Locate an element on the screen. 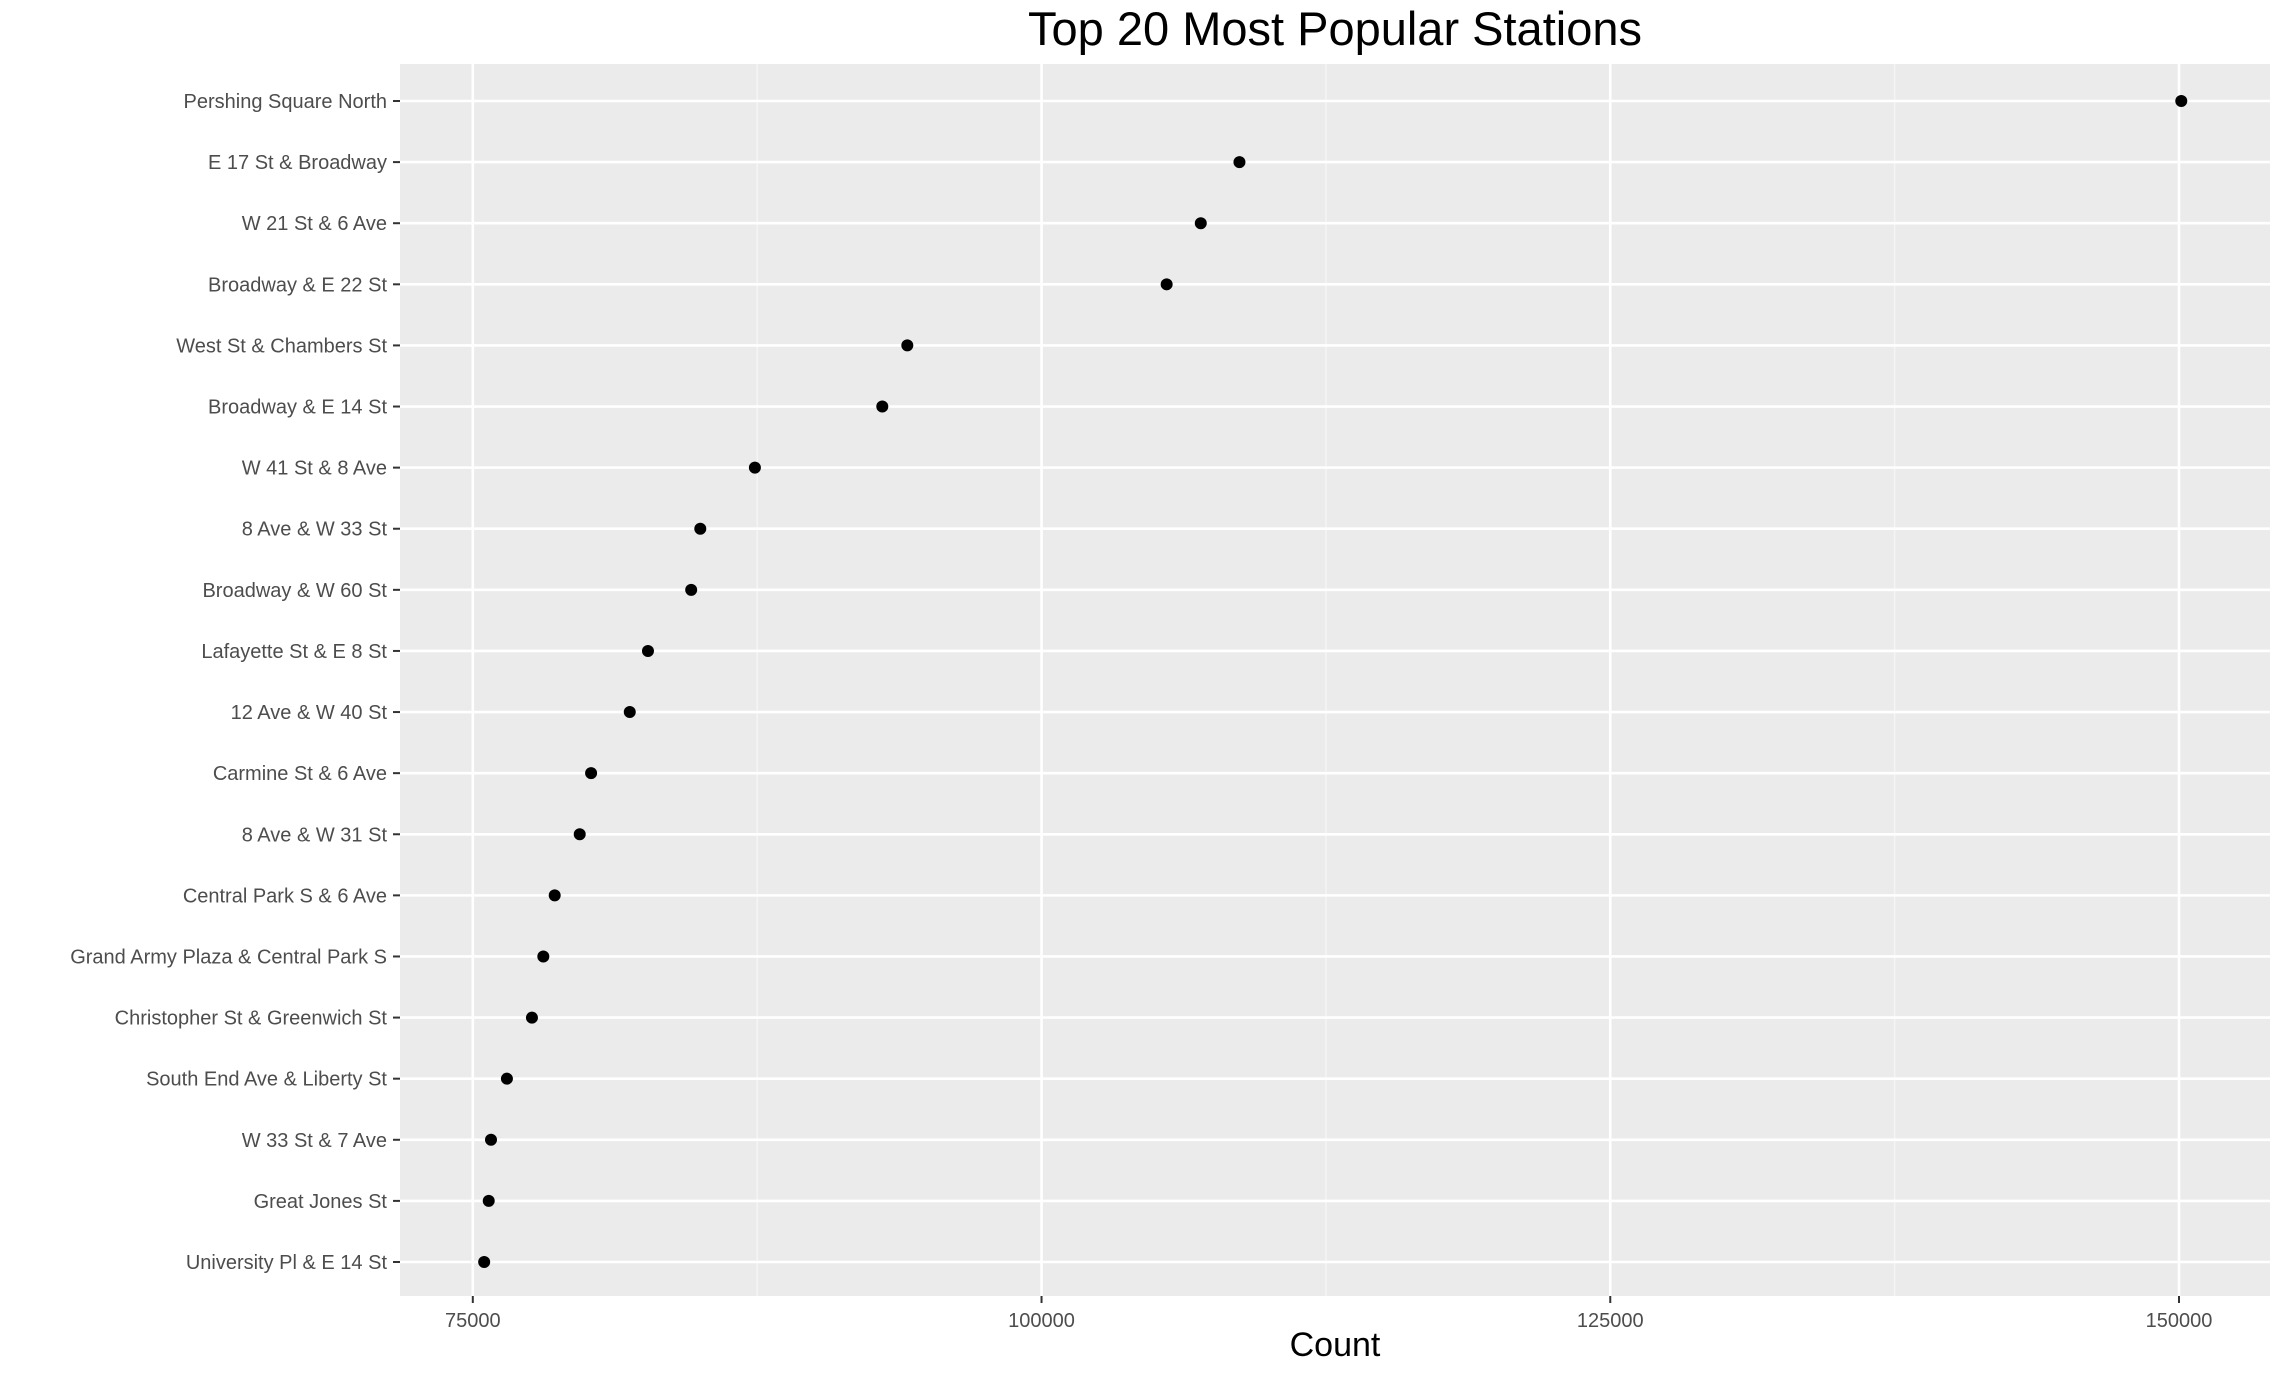  y-tick-label: W 41 St & 8 Ave is located at coordinates (314, 469).